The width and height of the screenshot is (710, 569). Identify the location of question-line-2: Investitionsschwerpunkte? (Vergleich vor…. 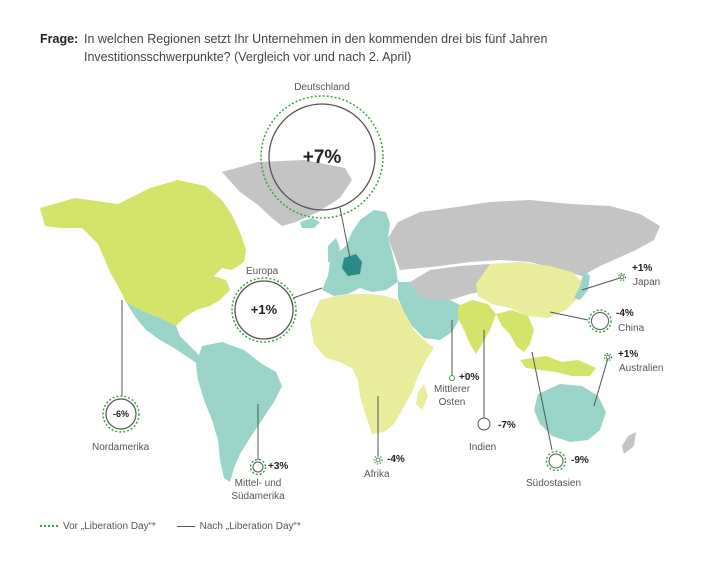
(248, 57).